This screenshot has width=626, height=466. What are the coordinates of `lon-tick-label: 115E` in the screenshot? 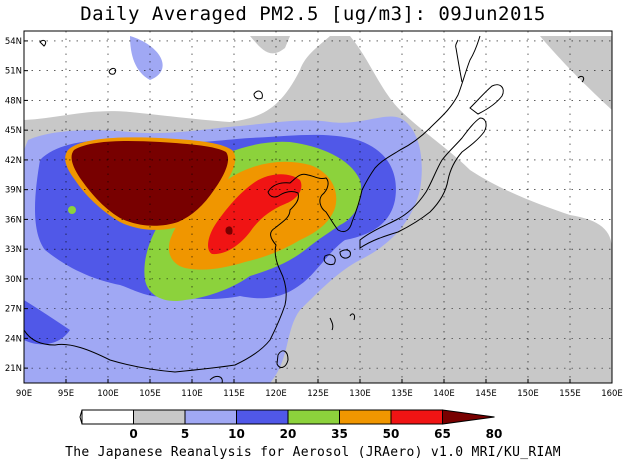 It's located at (234, 394).